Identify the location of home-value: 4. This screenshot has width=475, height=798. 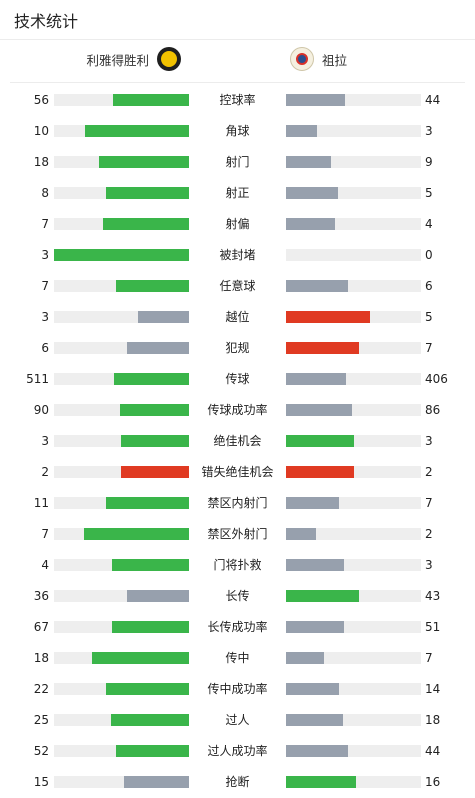
(45, 565).